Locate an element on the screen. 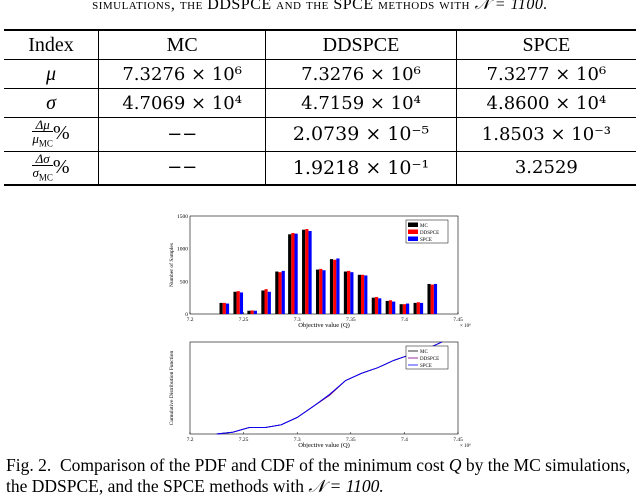 The image size is (640, 499). row-label: μ is located at coordinates (51, 74).